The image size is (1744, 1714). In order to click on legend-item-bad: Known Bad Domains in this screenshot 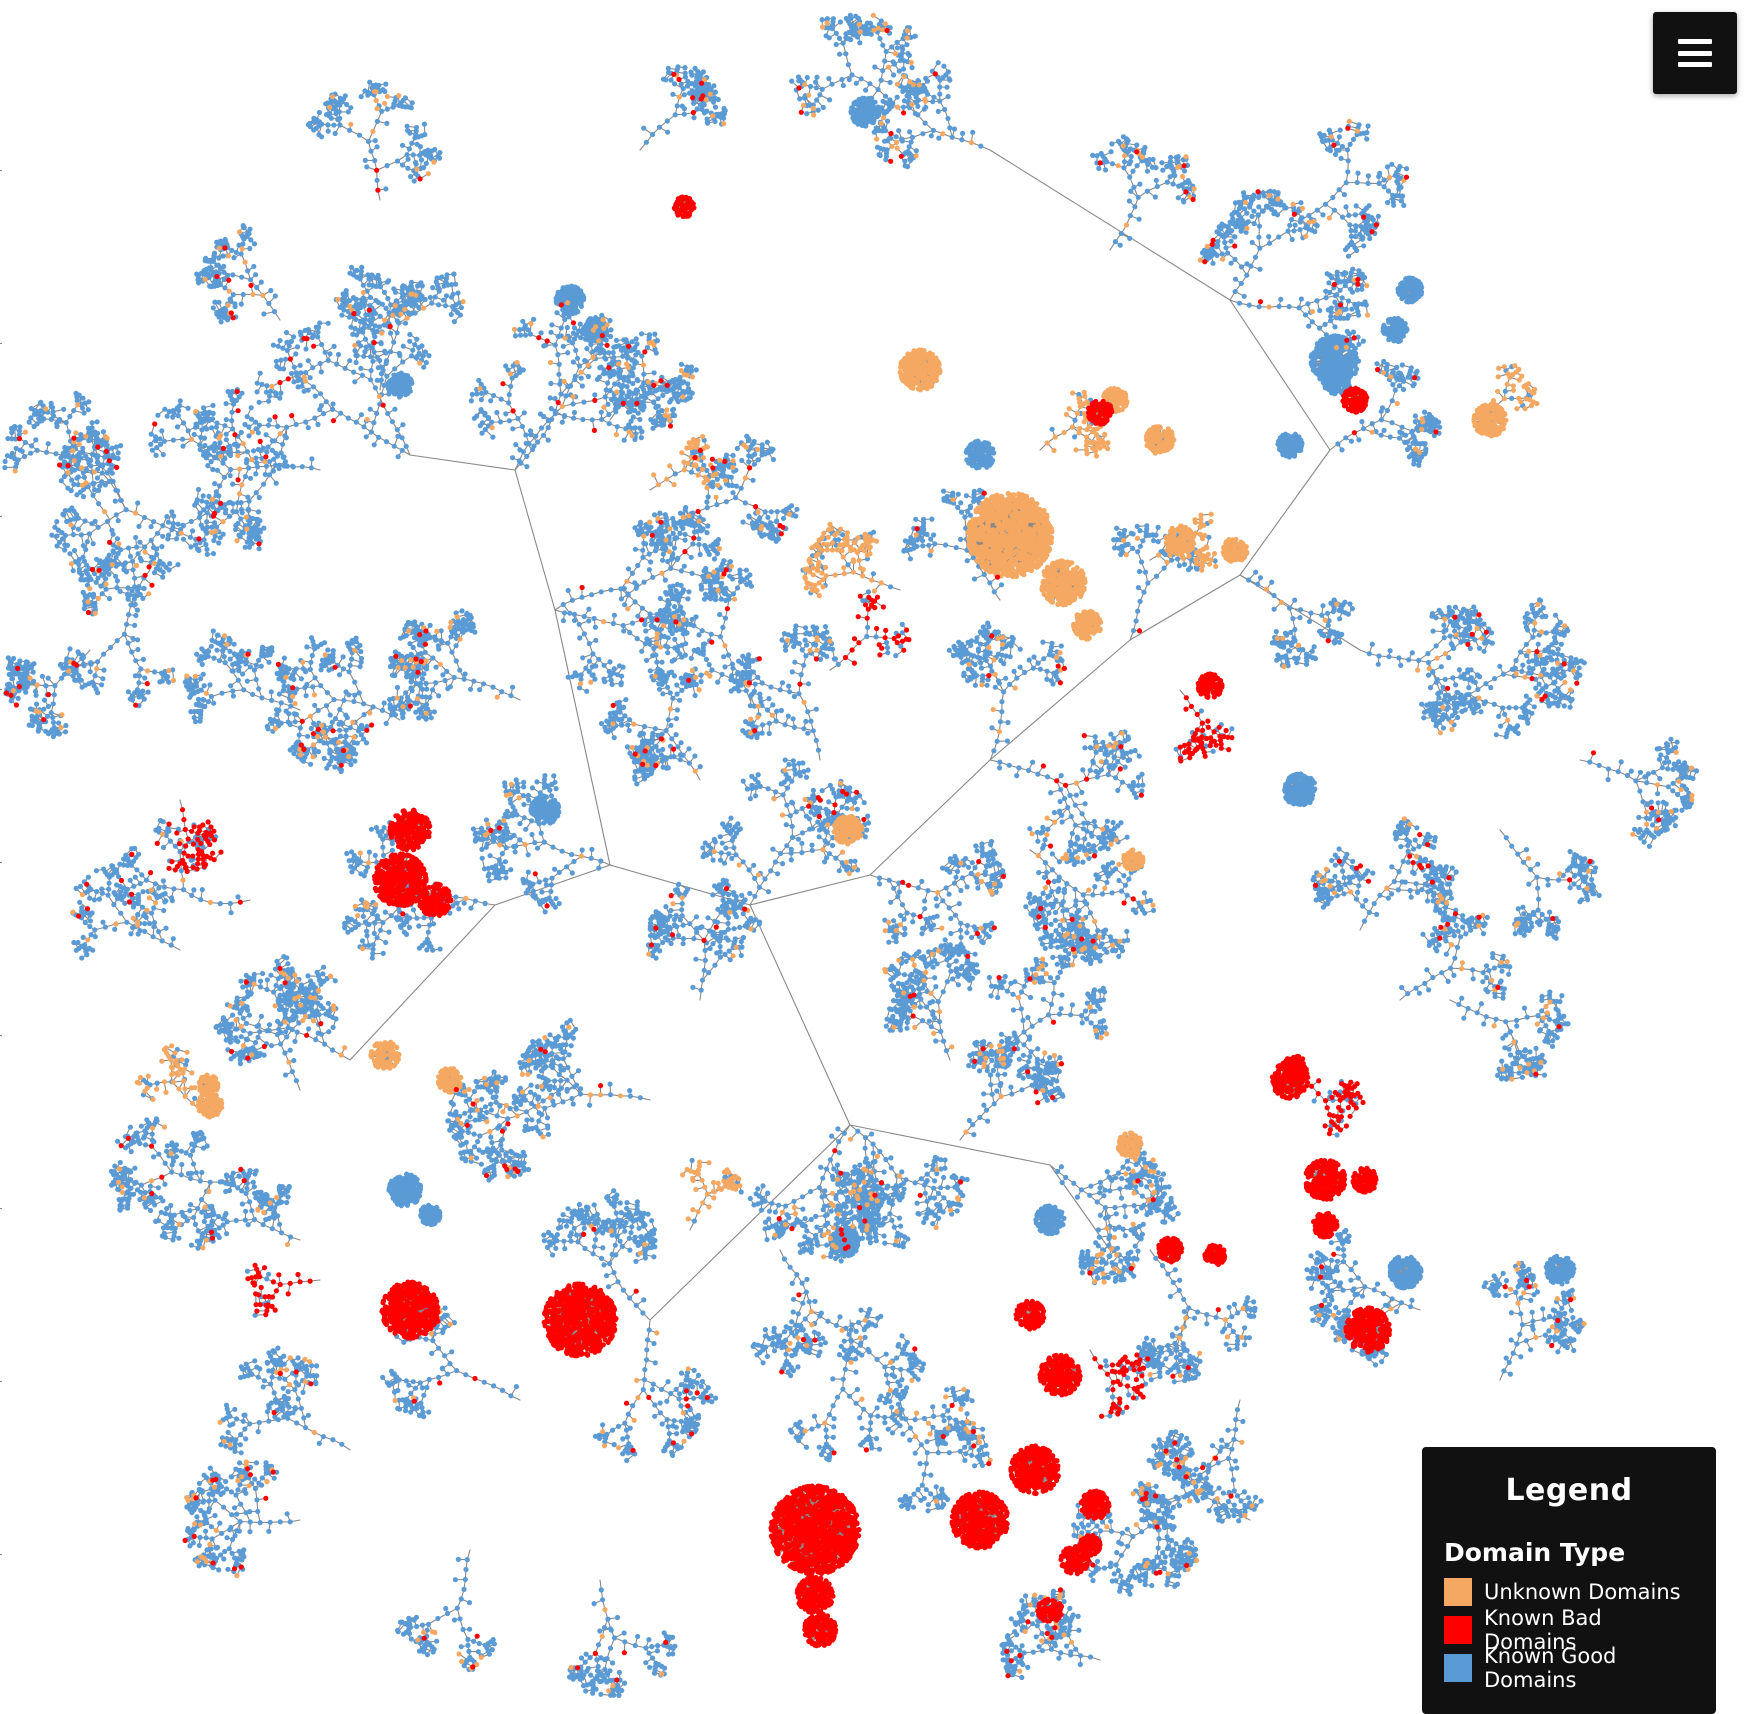, I will do `click(1569, 1630)`.